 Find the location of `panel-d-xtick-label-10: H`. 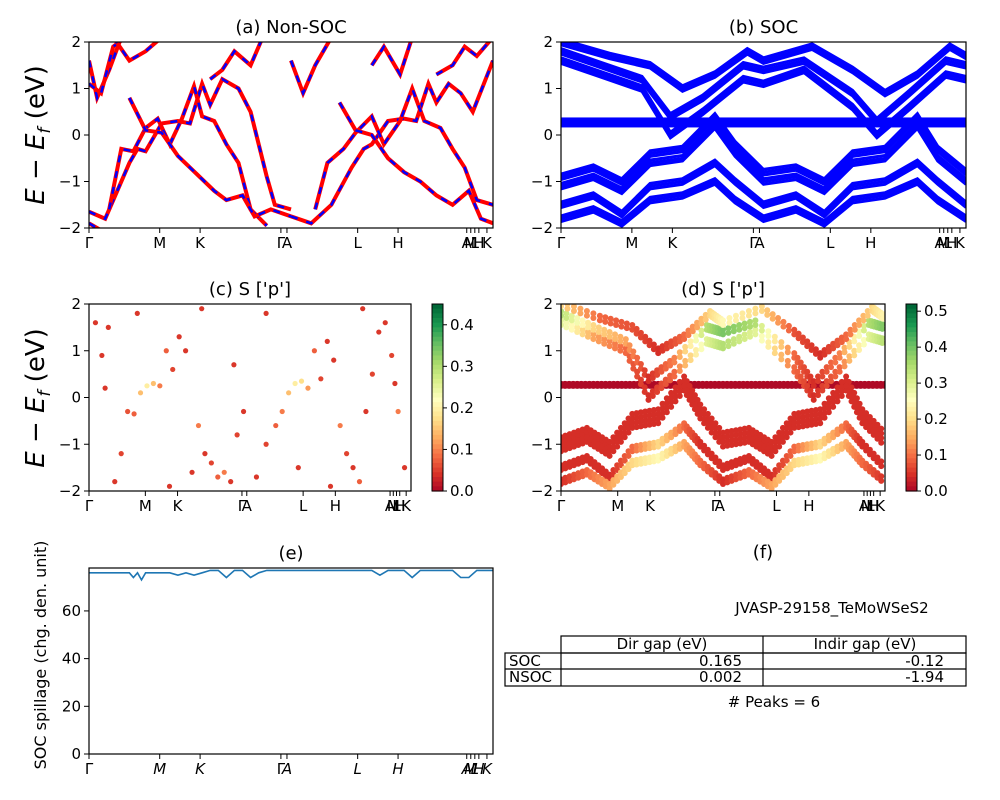

panel-d-xtick-label-10: H is located at coordinates (873, 506).